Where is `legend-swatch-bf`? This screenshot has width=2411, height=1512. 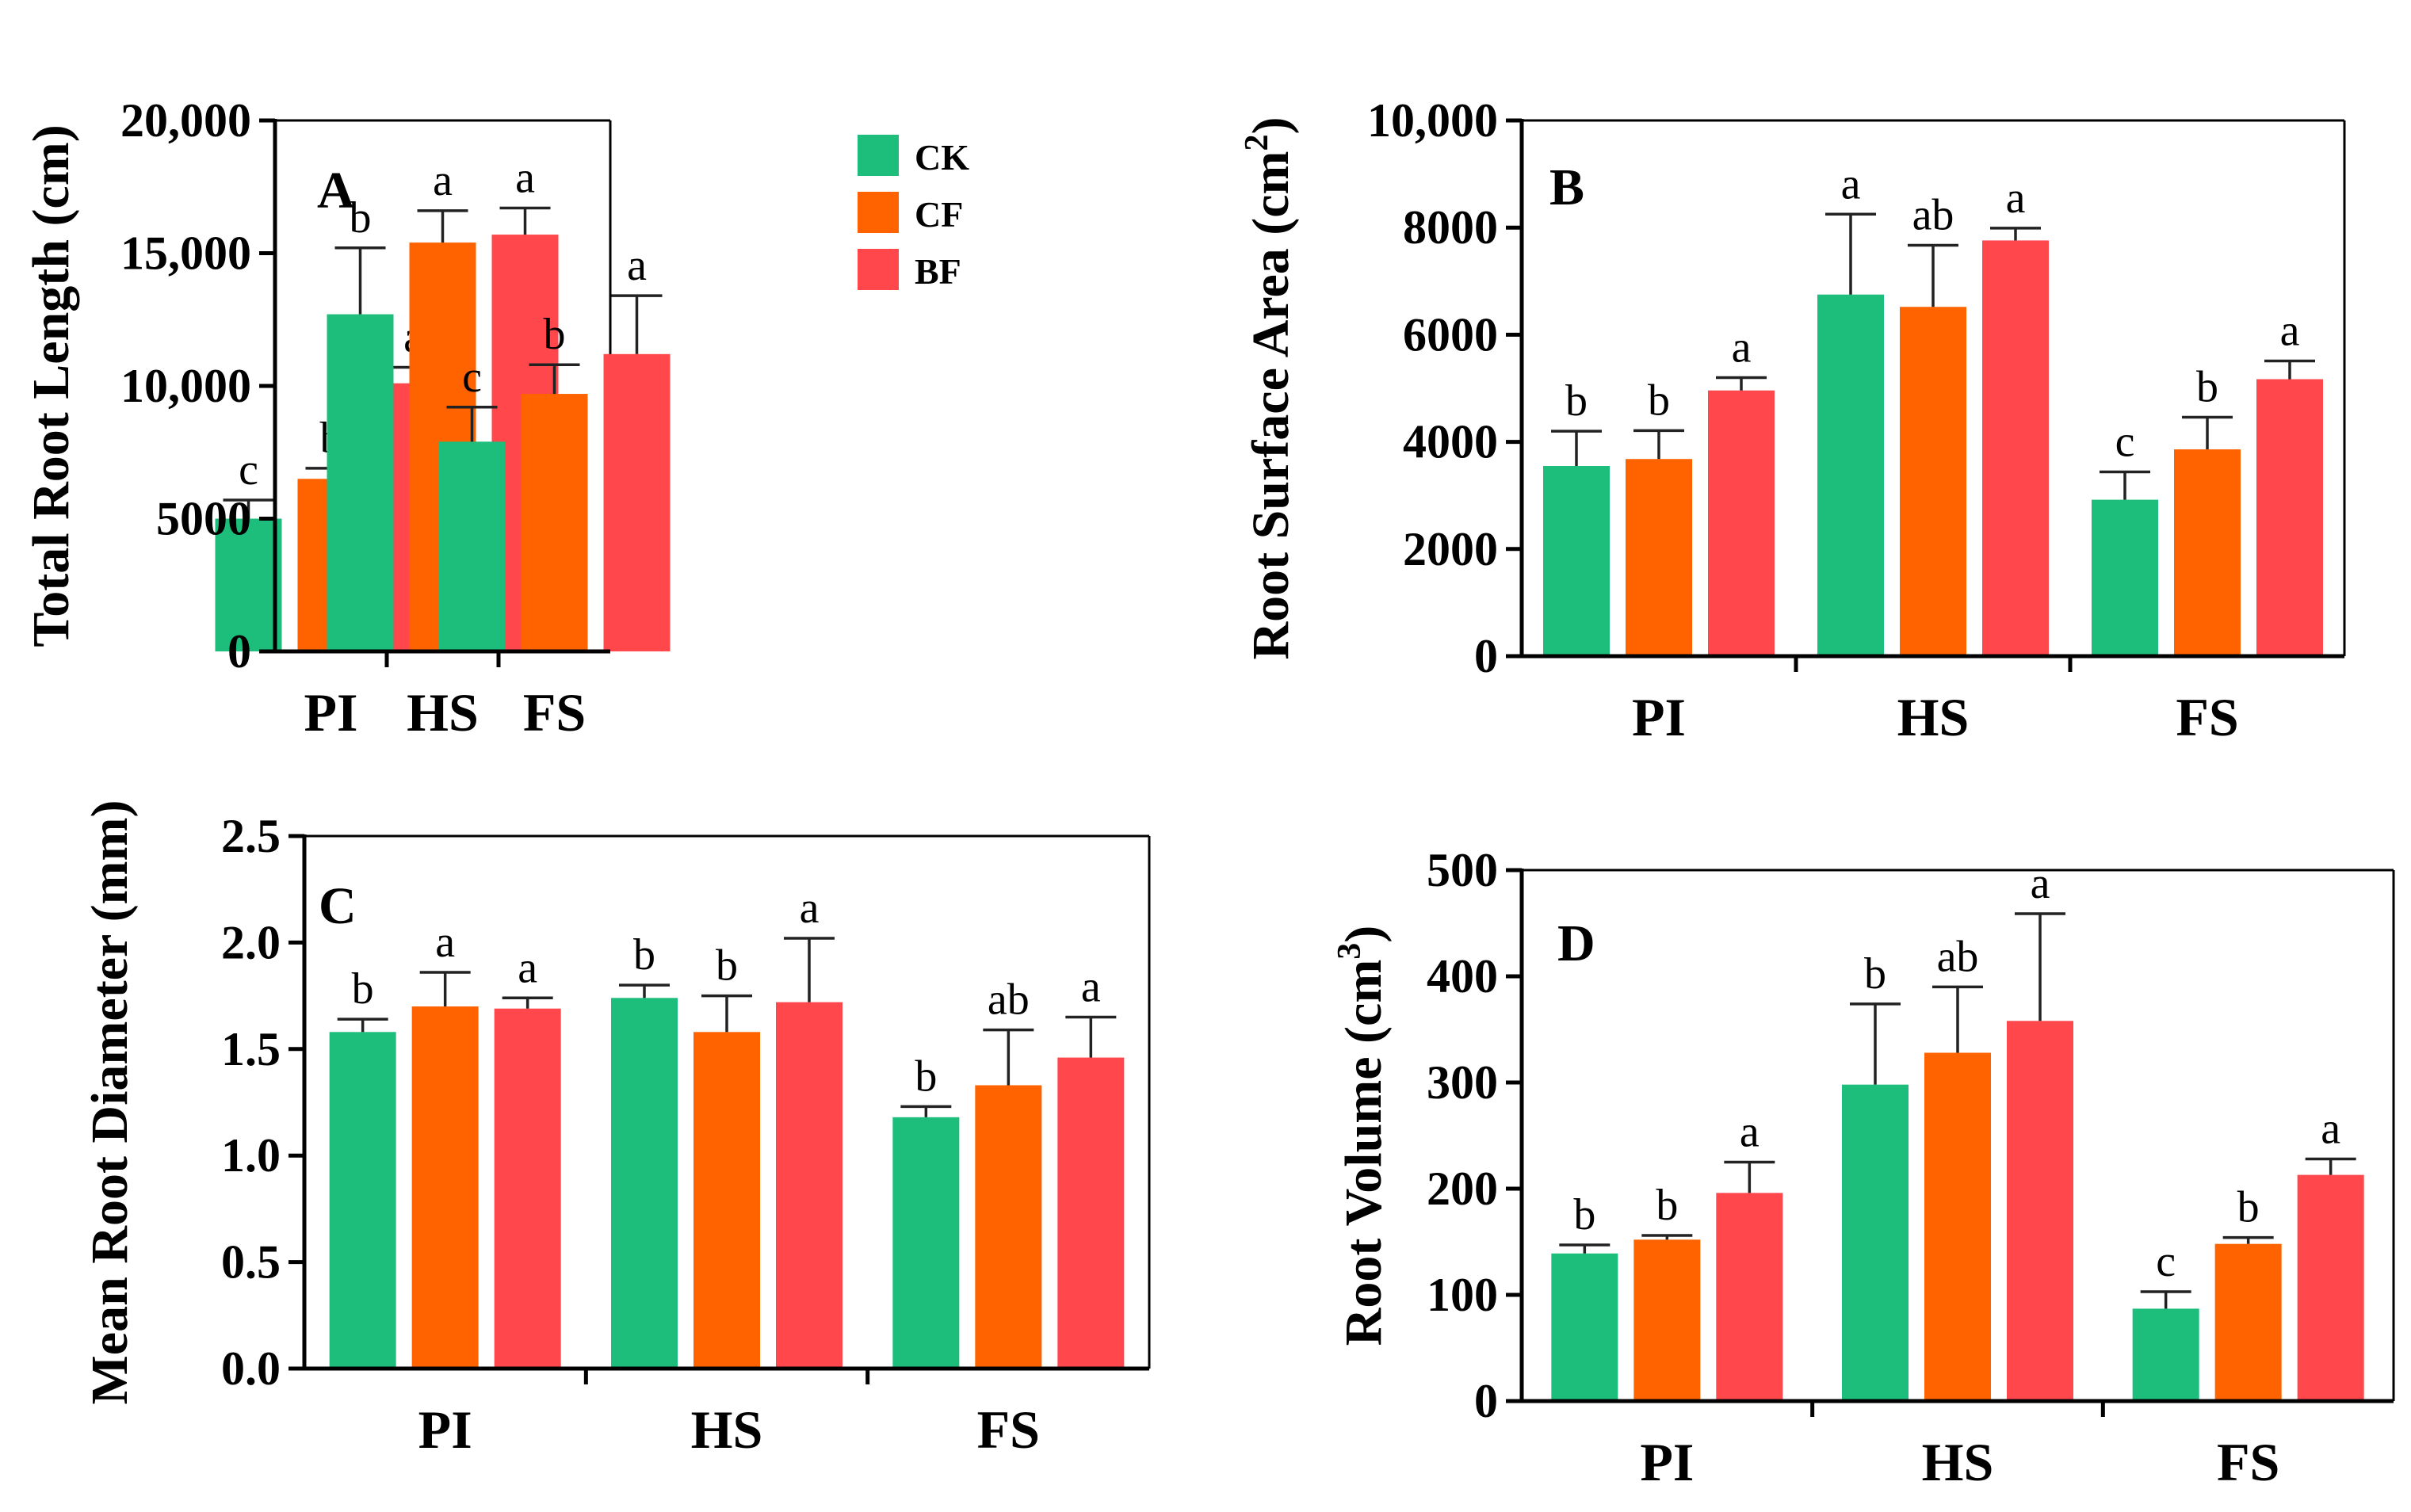 legend-swatch-bf is located at coordinates (878, 269).